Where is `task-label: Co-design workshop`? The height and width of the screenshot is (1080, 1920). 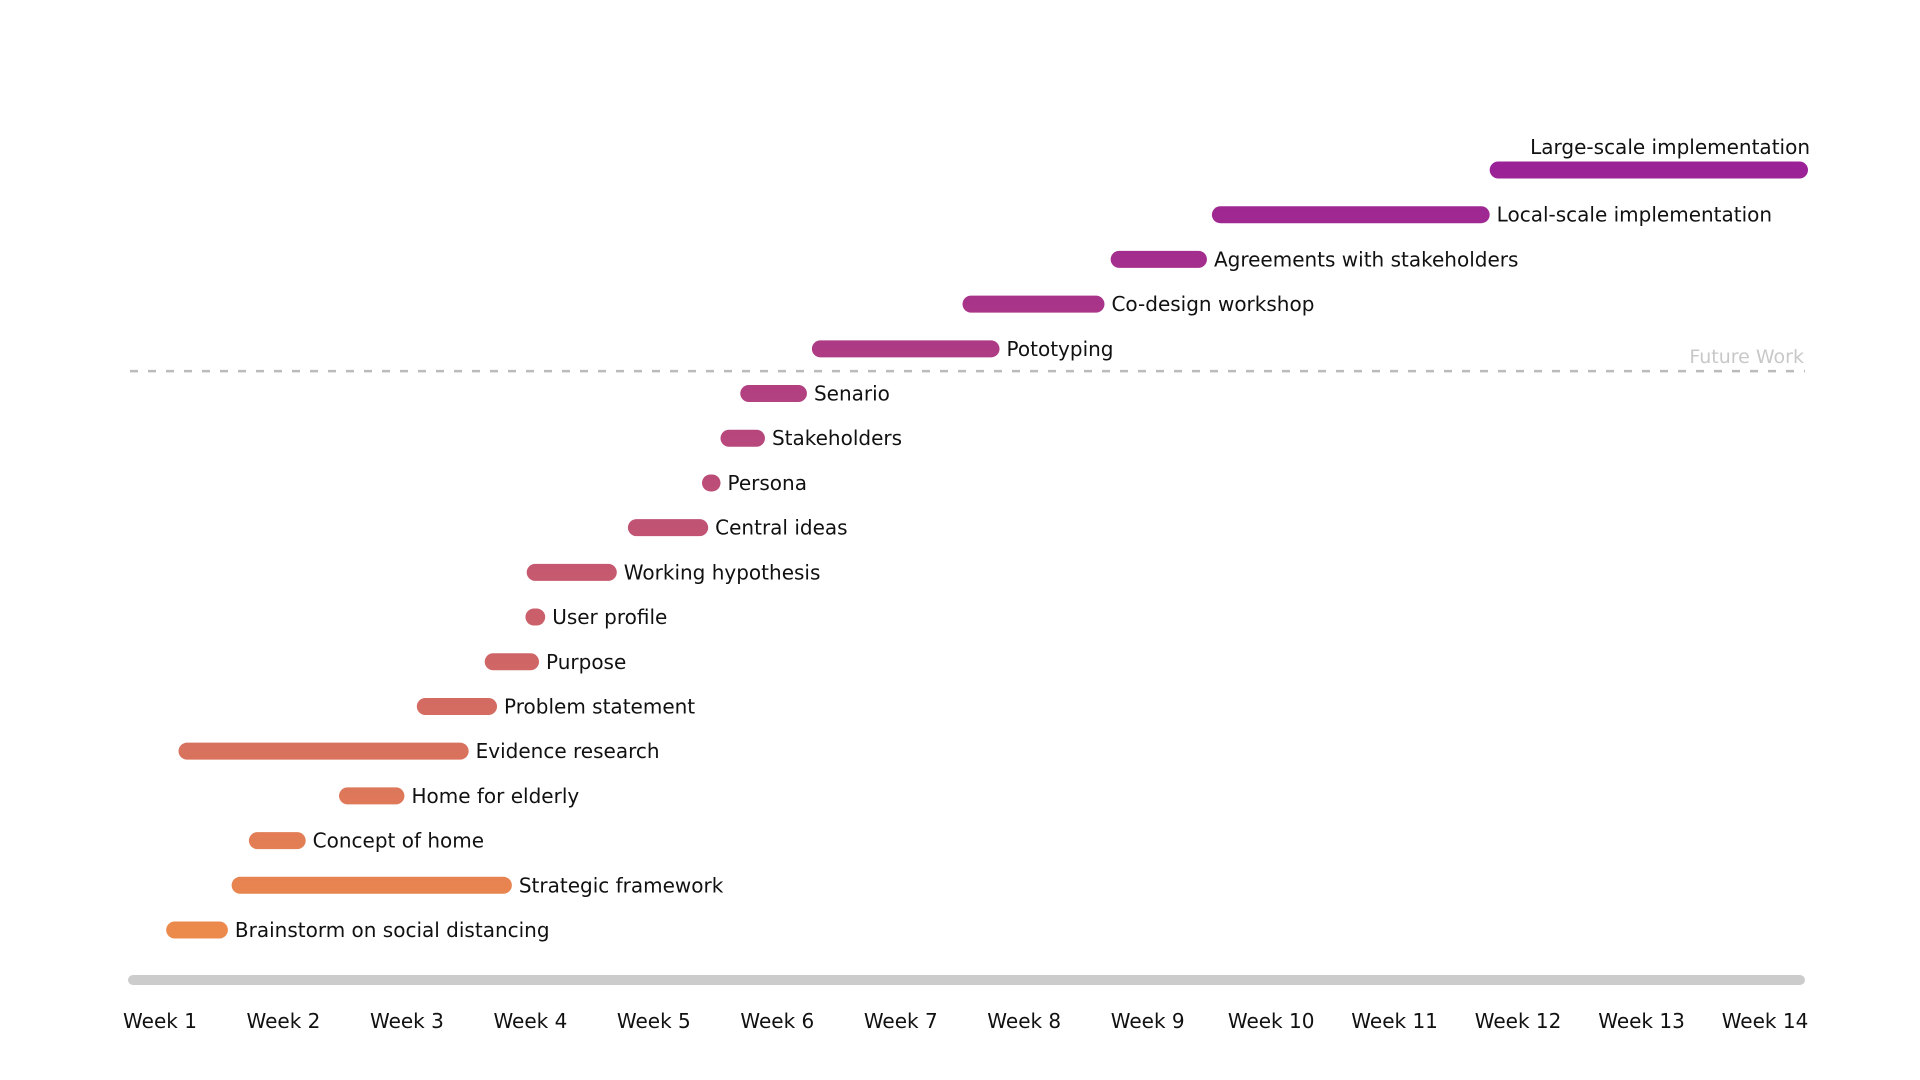 task-label: Co-design workshop is located at coordinates (1212, 304).